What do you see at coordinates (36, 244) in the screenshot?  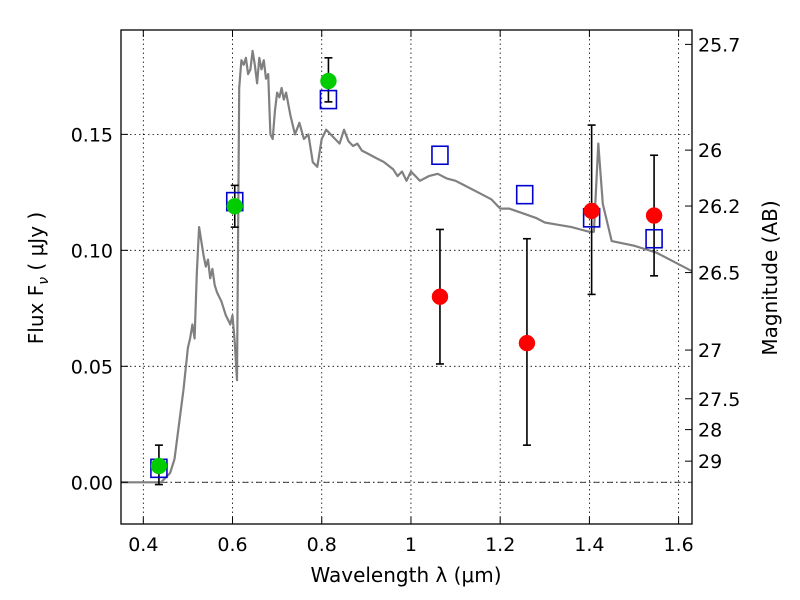 I see `y-axis-label-unit: ( μJy )` at bounding box center [36, 244].